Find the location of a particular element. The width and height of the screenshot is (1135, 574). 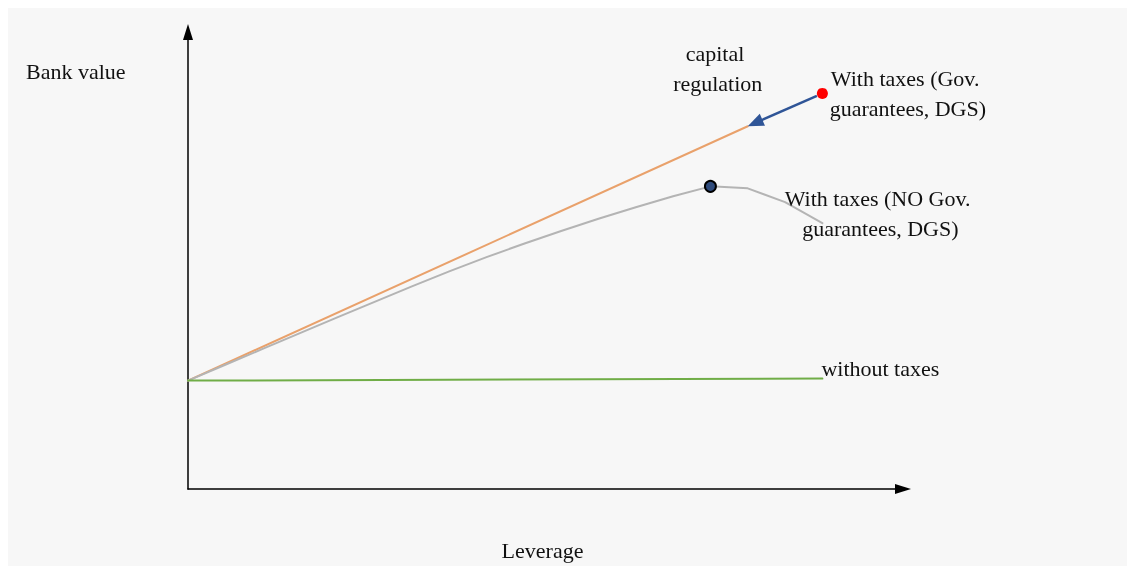

y-axis-title: Bank value is located at coordinates (76, 71).